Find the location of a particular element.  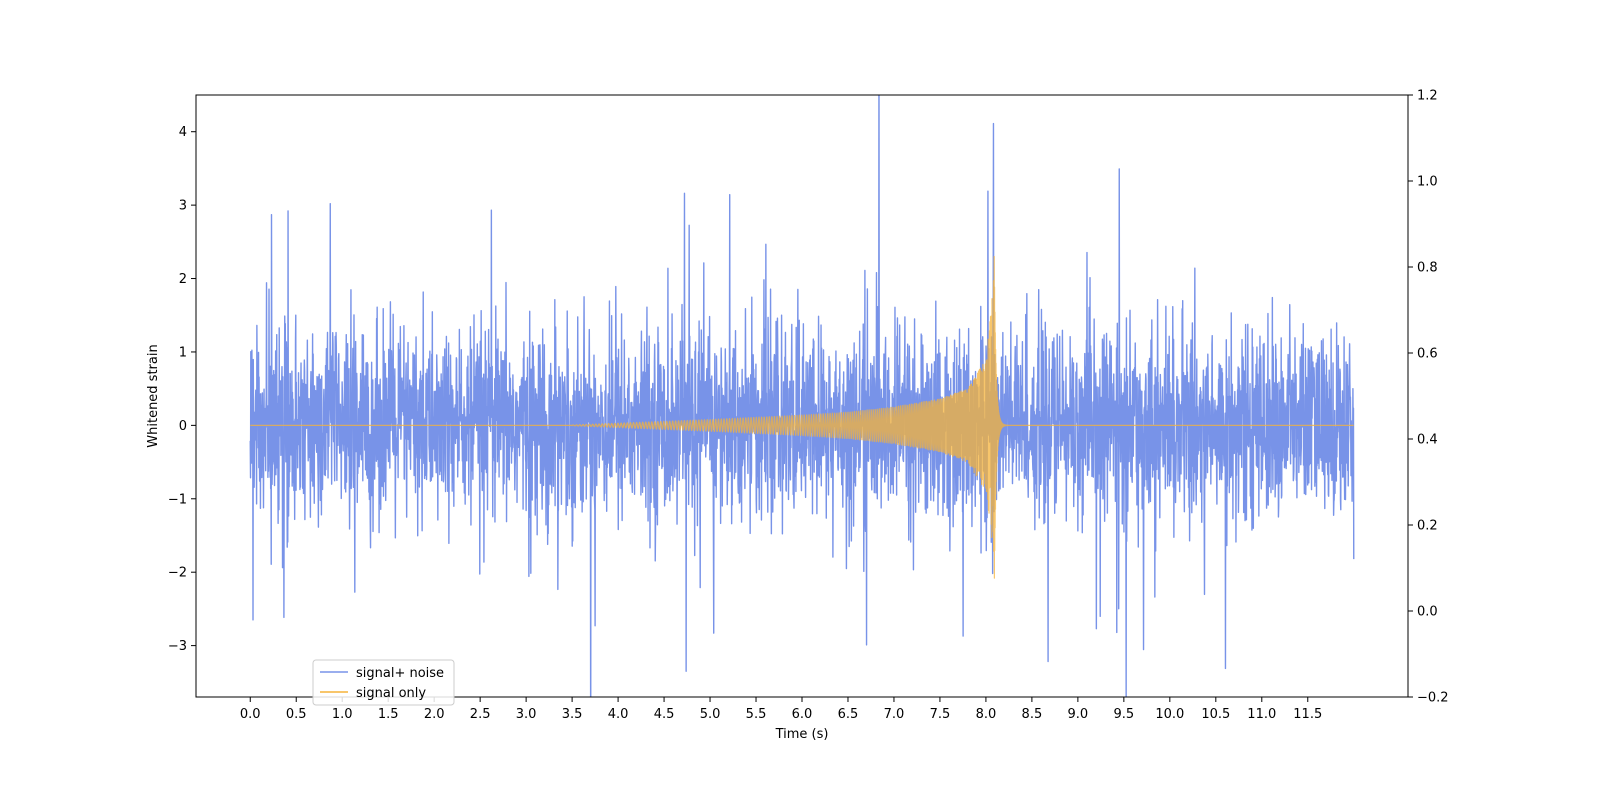

x-tick-label-12: 6.0 is located at coordinates (802, 714).